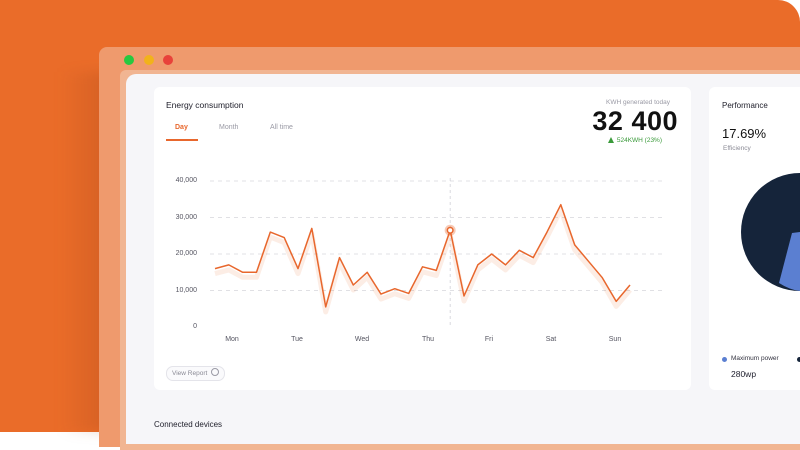  I want to click on highlight-point, so click(450, 230).